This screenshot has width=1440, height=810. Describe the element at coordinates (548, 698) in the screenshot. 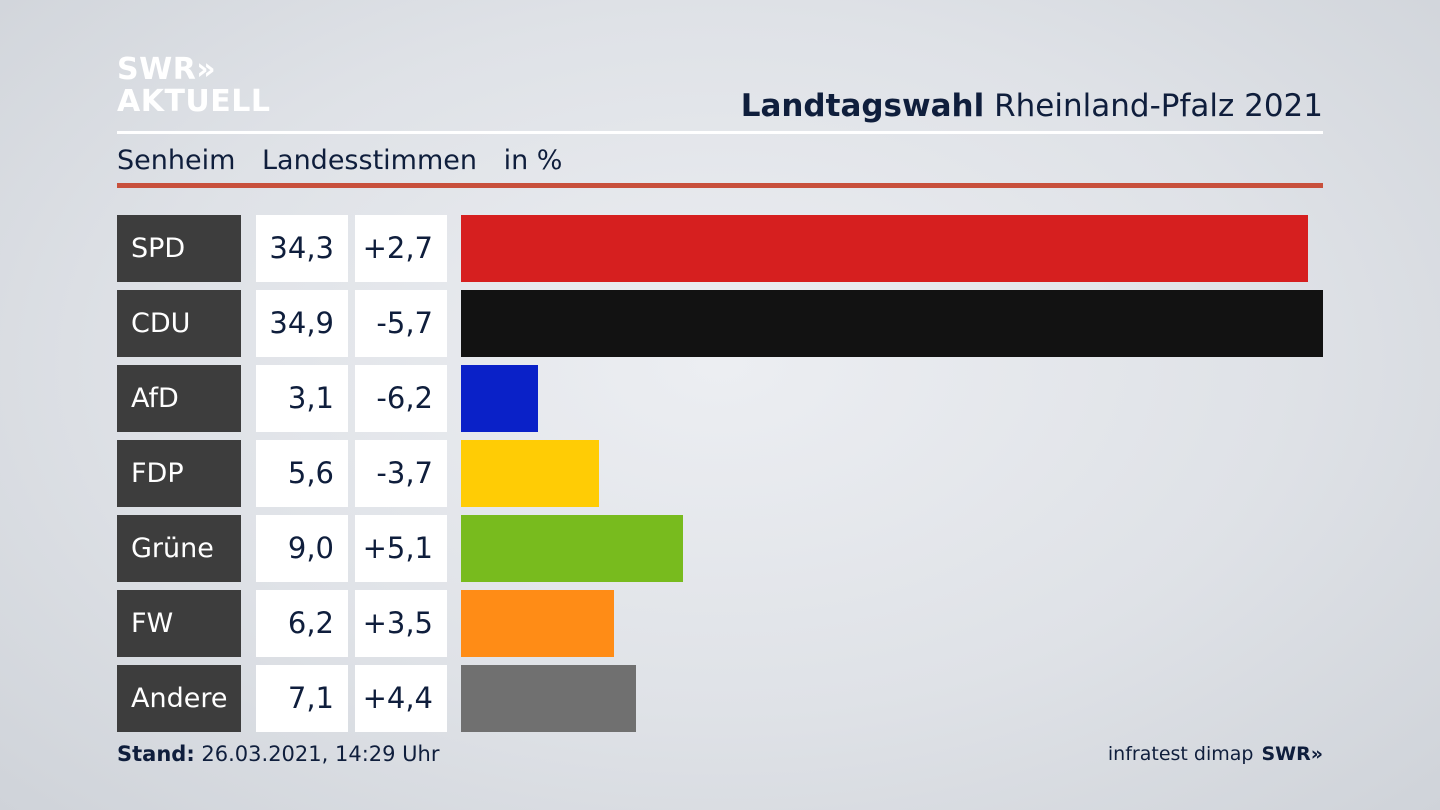

I see `bar-andere` at that location.